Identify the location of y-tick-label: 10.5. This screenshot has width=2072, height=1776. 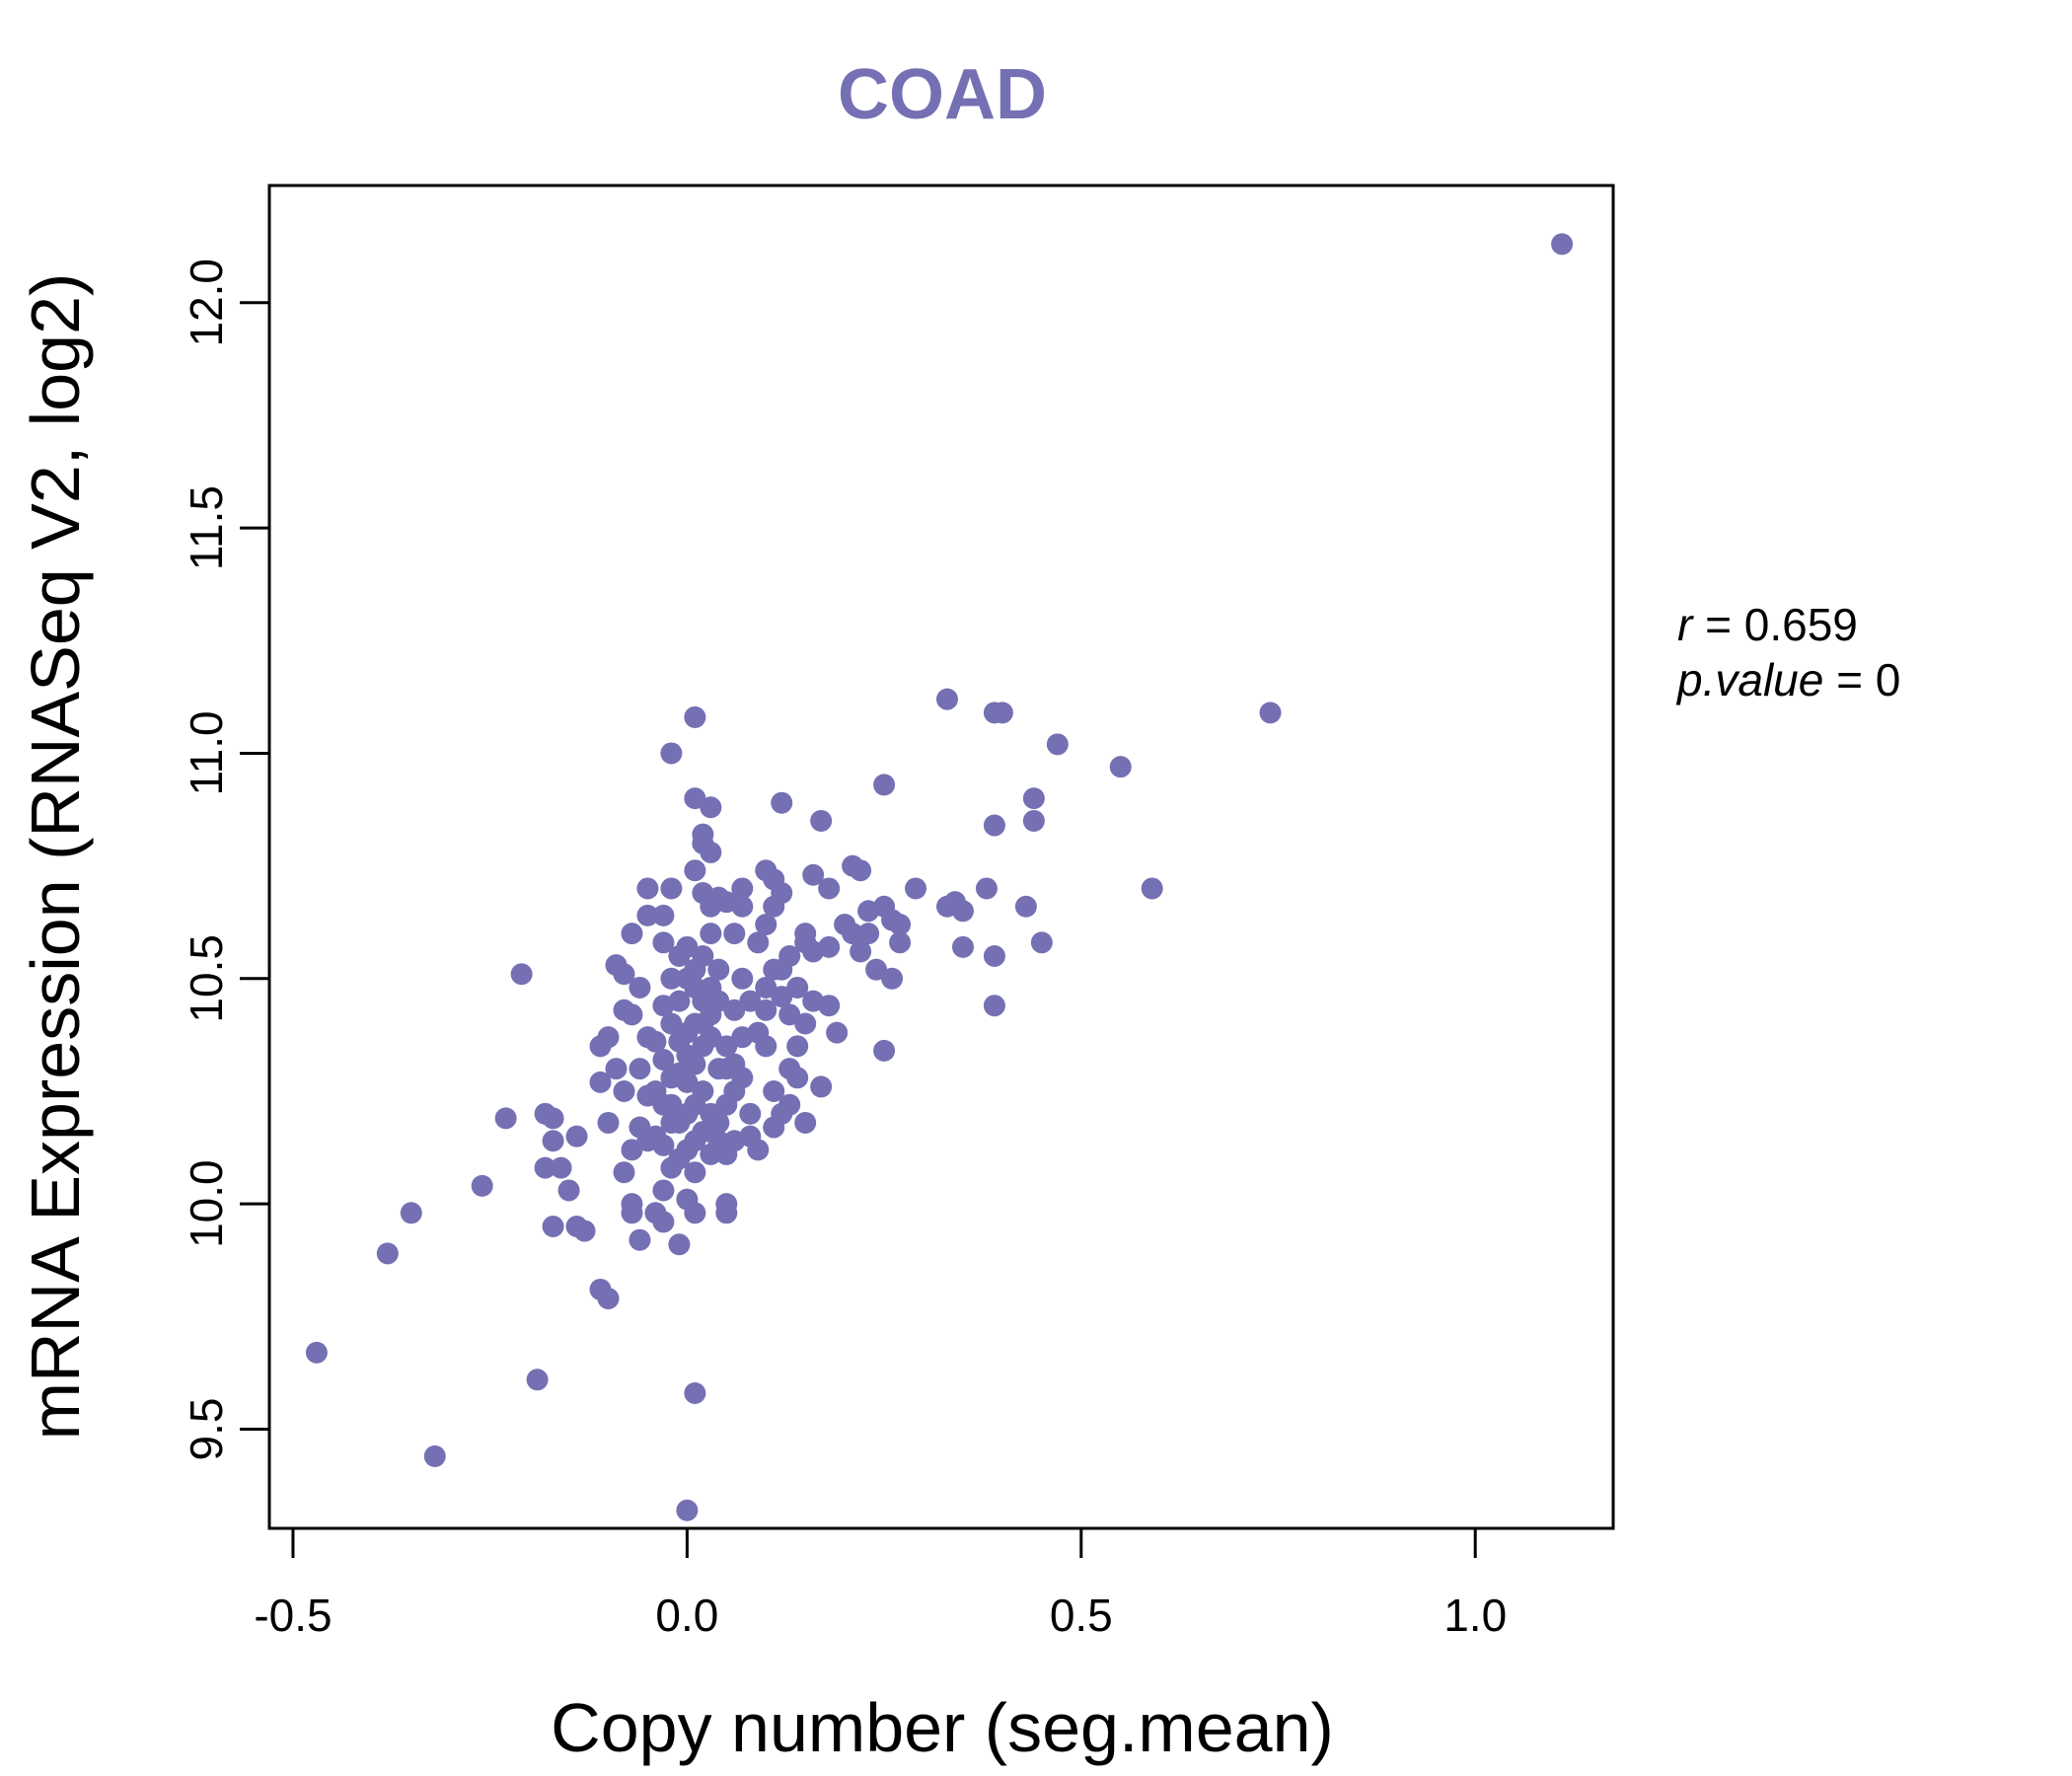
(206, 979).